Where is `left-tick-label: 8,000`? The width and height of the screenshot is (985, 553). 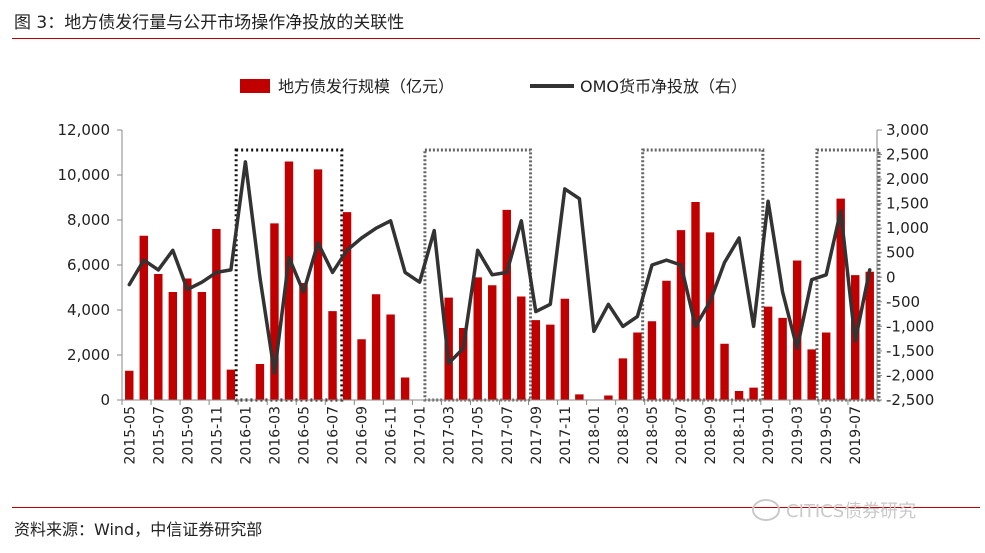 left-tick-label: 8,000 is located at coordinates (88, 220).